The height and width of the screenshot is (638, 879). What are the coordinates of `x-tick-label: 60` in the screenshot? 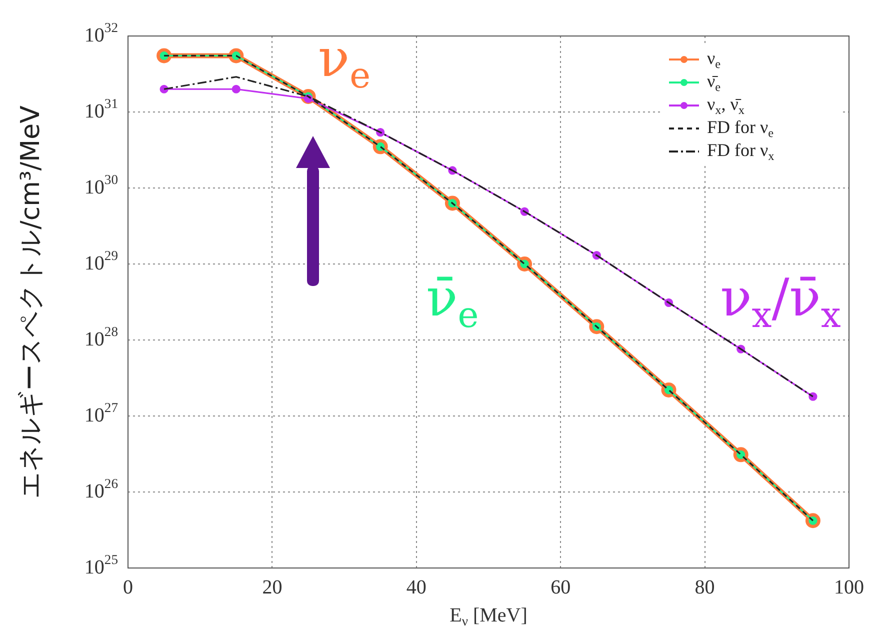 It's located at (560, 587).